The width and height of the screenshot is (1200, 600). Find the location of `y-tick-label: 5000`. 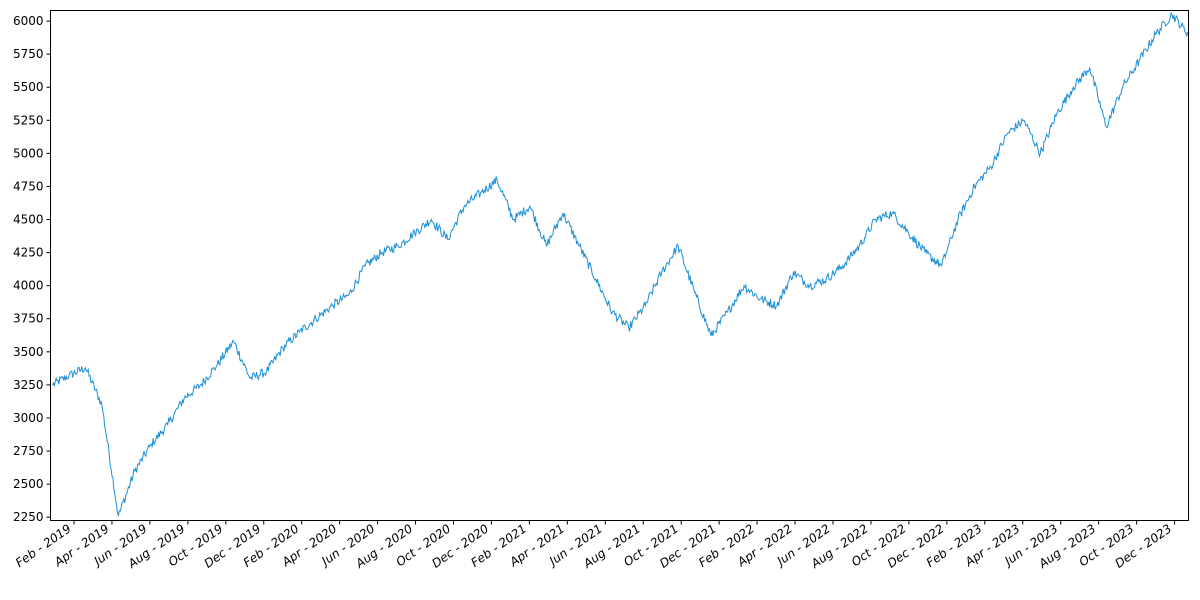

y-tick-label: 5000 is located at coordinates (28, 153).